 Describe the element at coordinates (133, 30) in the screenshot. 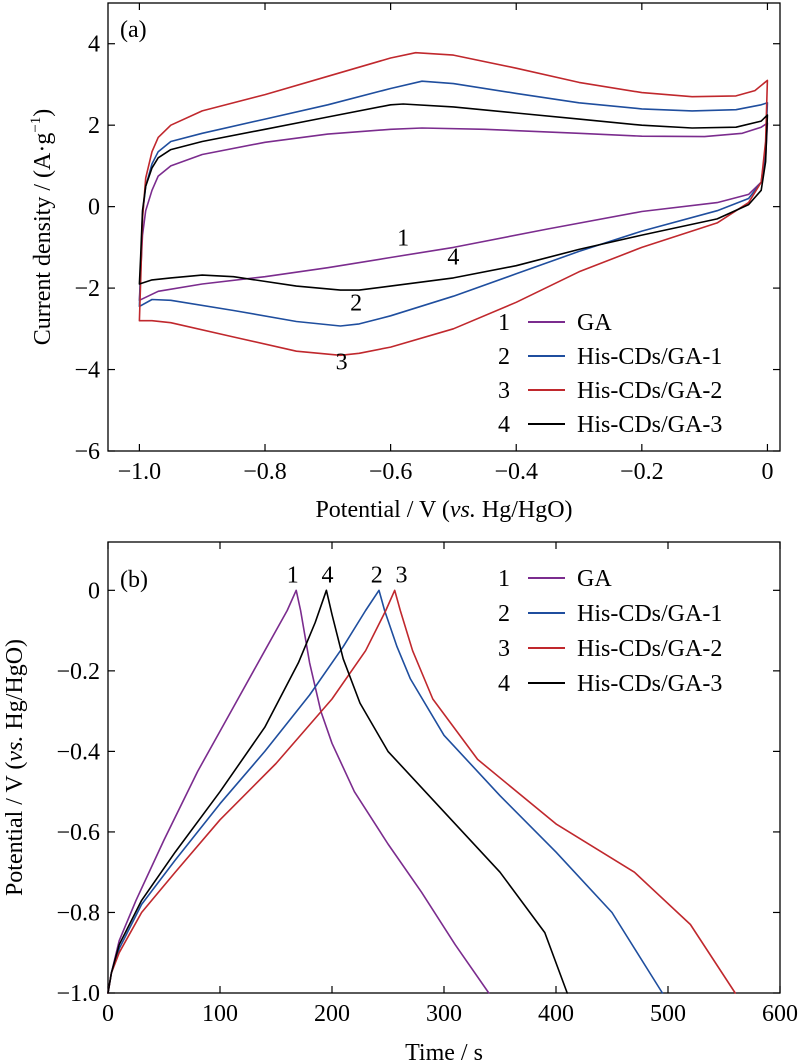

I see `panel-label: (a)` at that location.